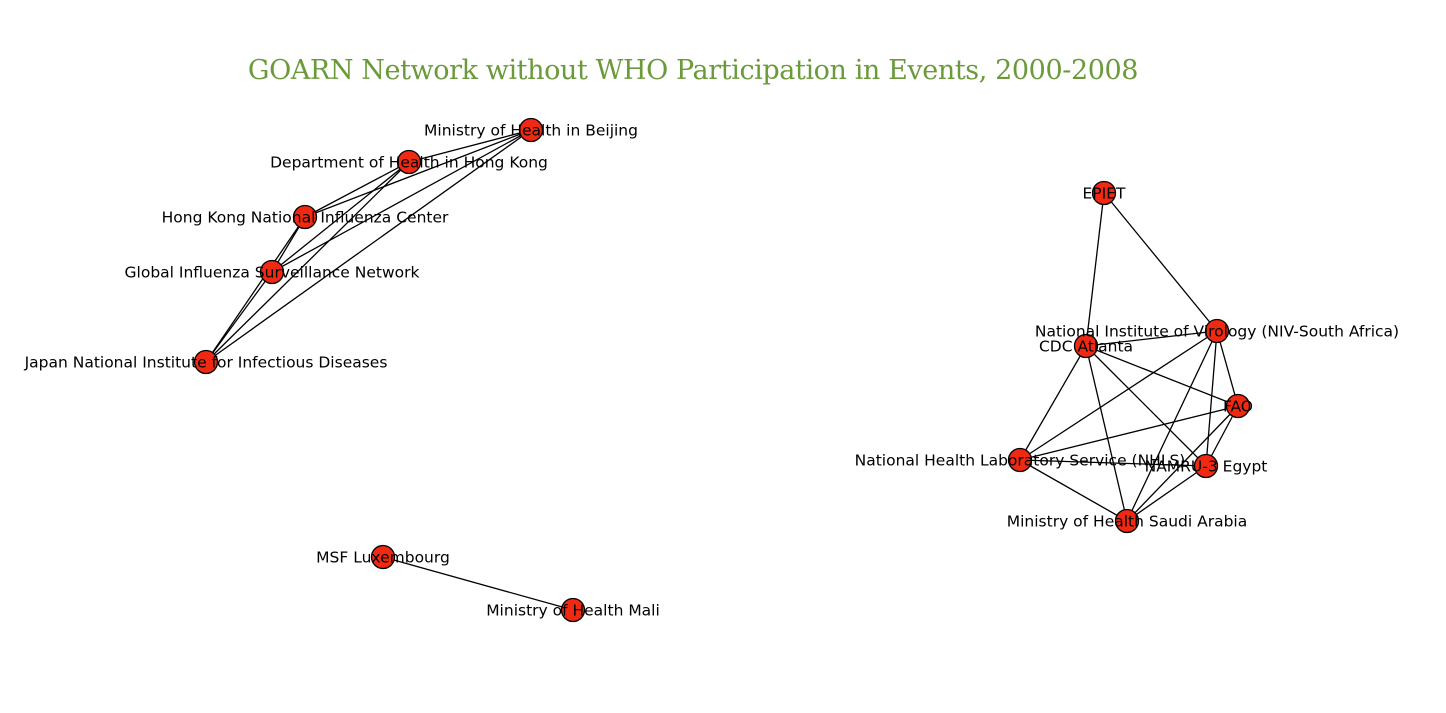 This screenshot has height=713, width=1446. I want to click on edge-fao-nhls, so click(1129, 433).